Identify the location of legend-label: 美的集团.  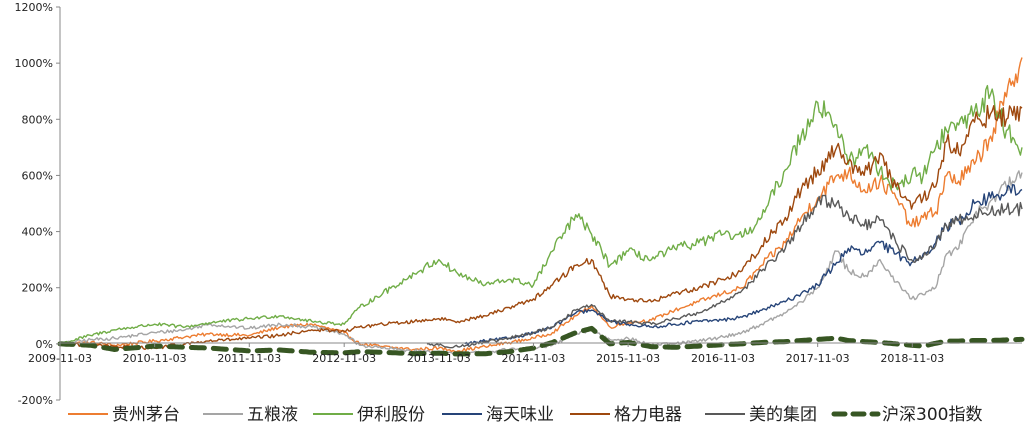
(783, 415).